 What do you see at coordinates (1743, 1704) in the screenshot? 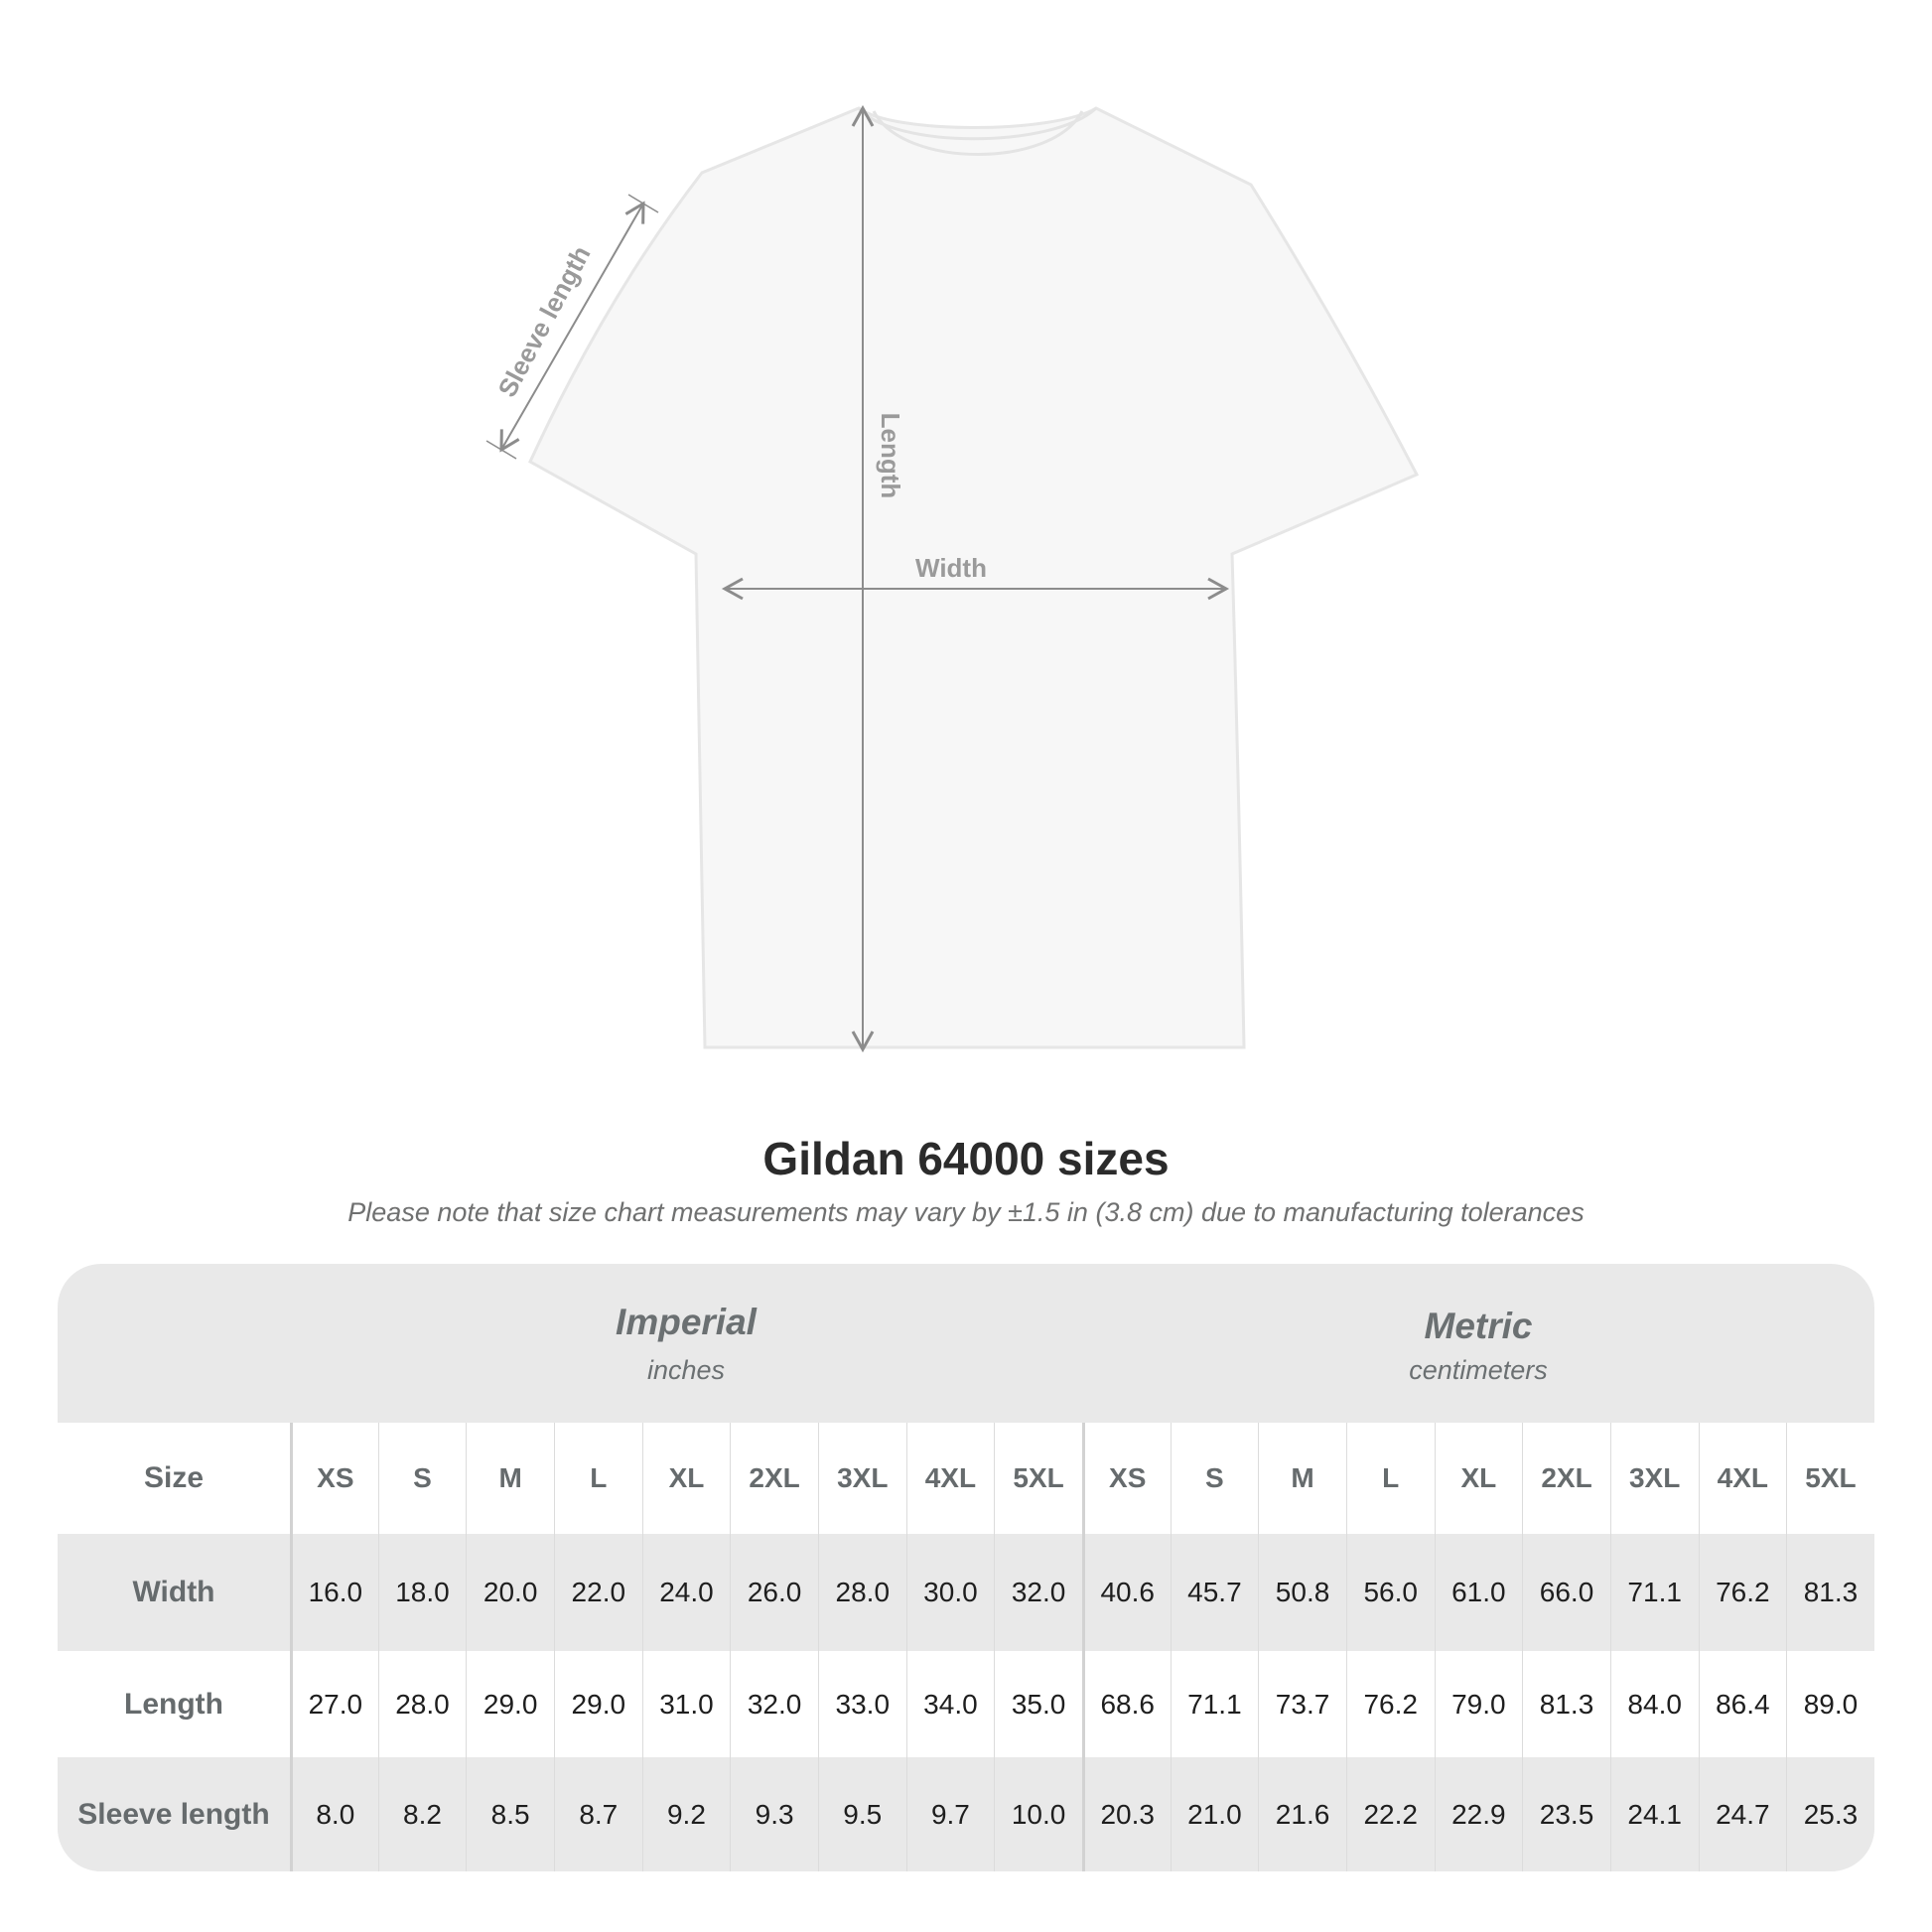
I see `value-cell: 86.4` at bounding box center [1743, 1704].